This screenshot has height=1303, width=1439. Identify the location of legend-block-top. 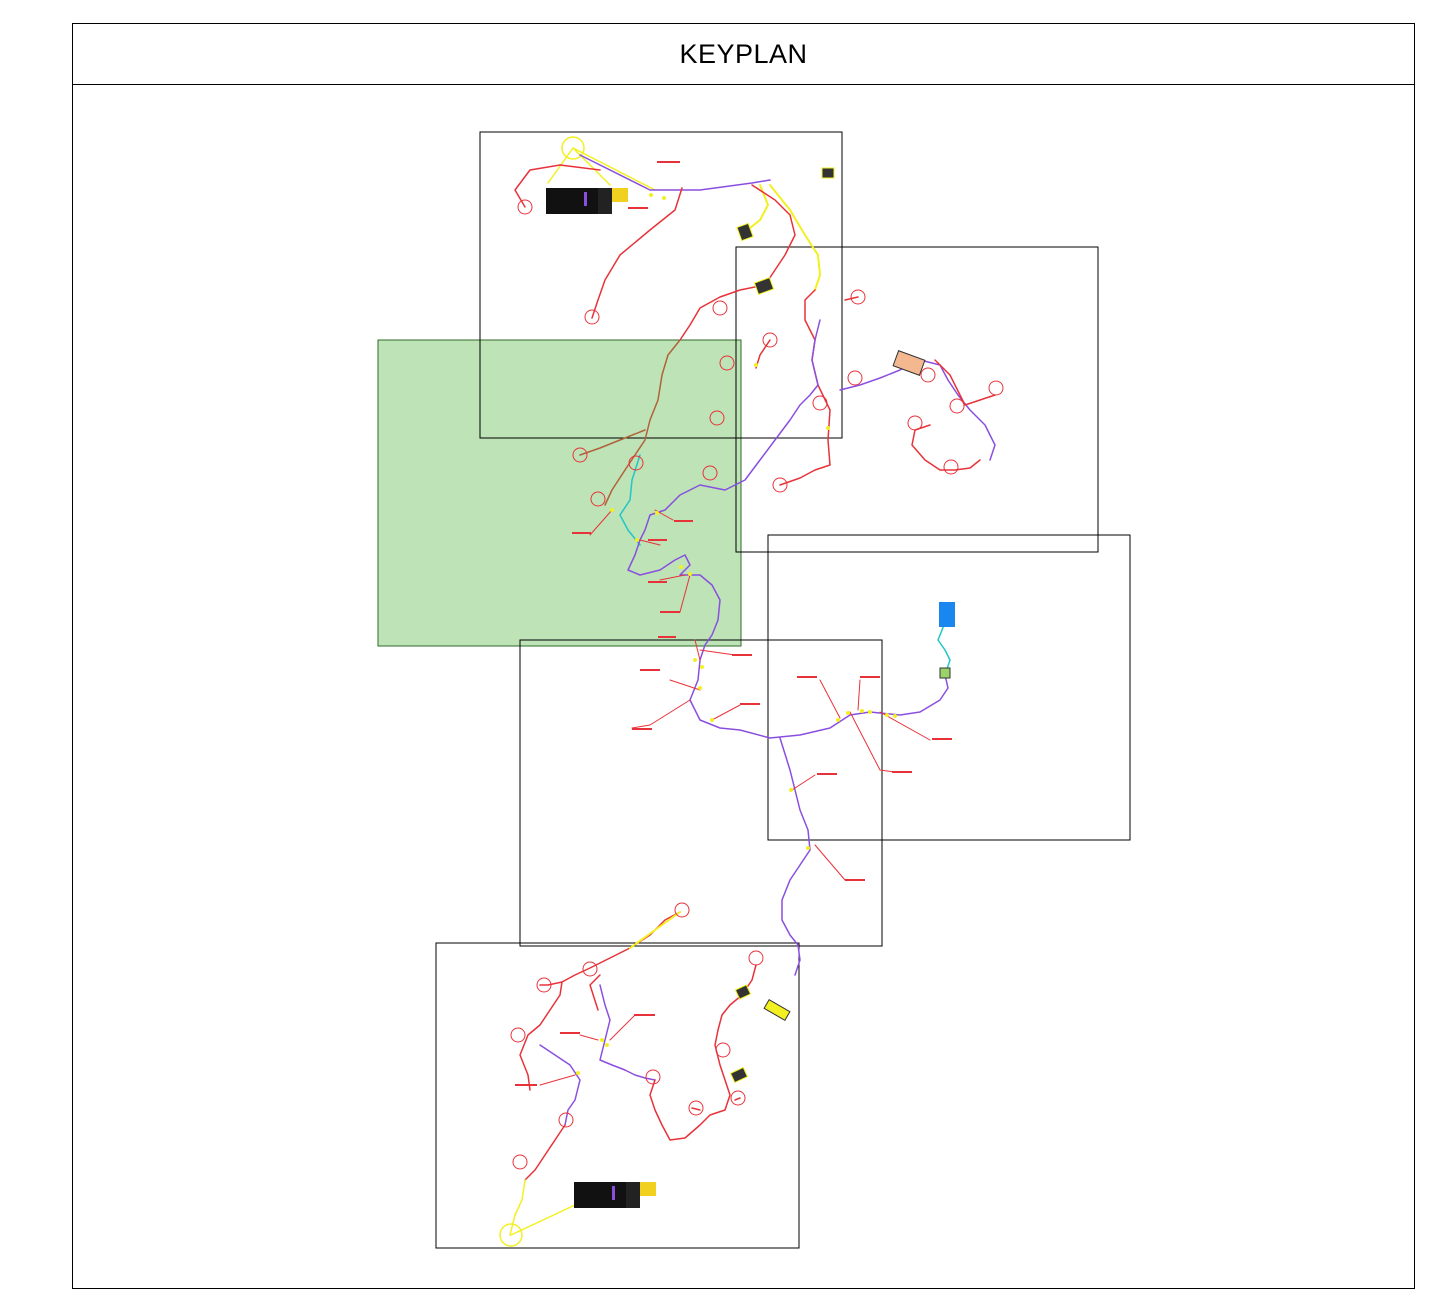
(587, 201).